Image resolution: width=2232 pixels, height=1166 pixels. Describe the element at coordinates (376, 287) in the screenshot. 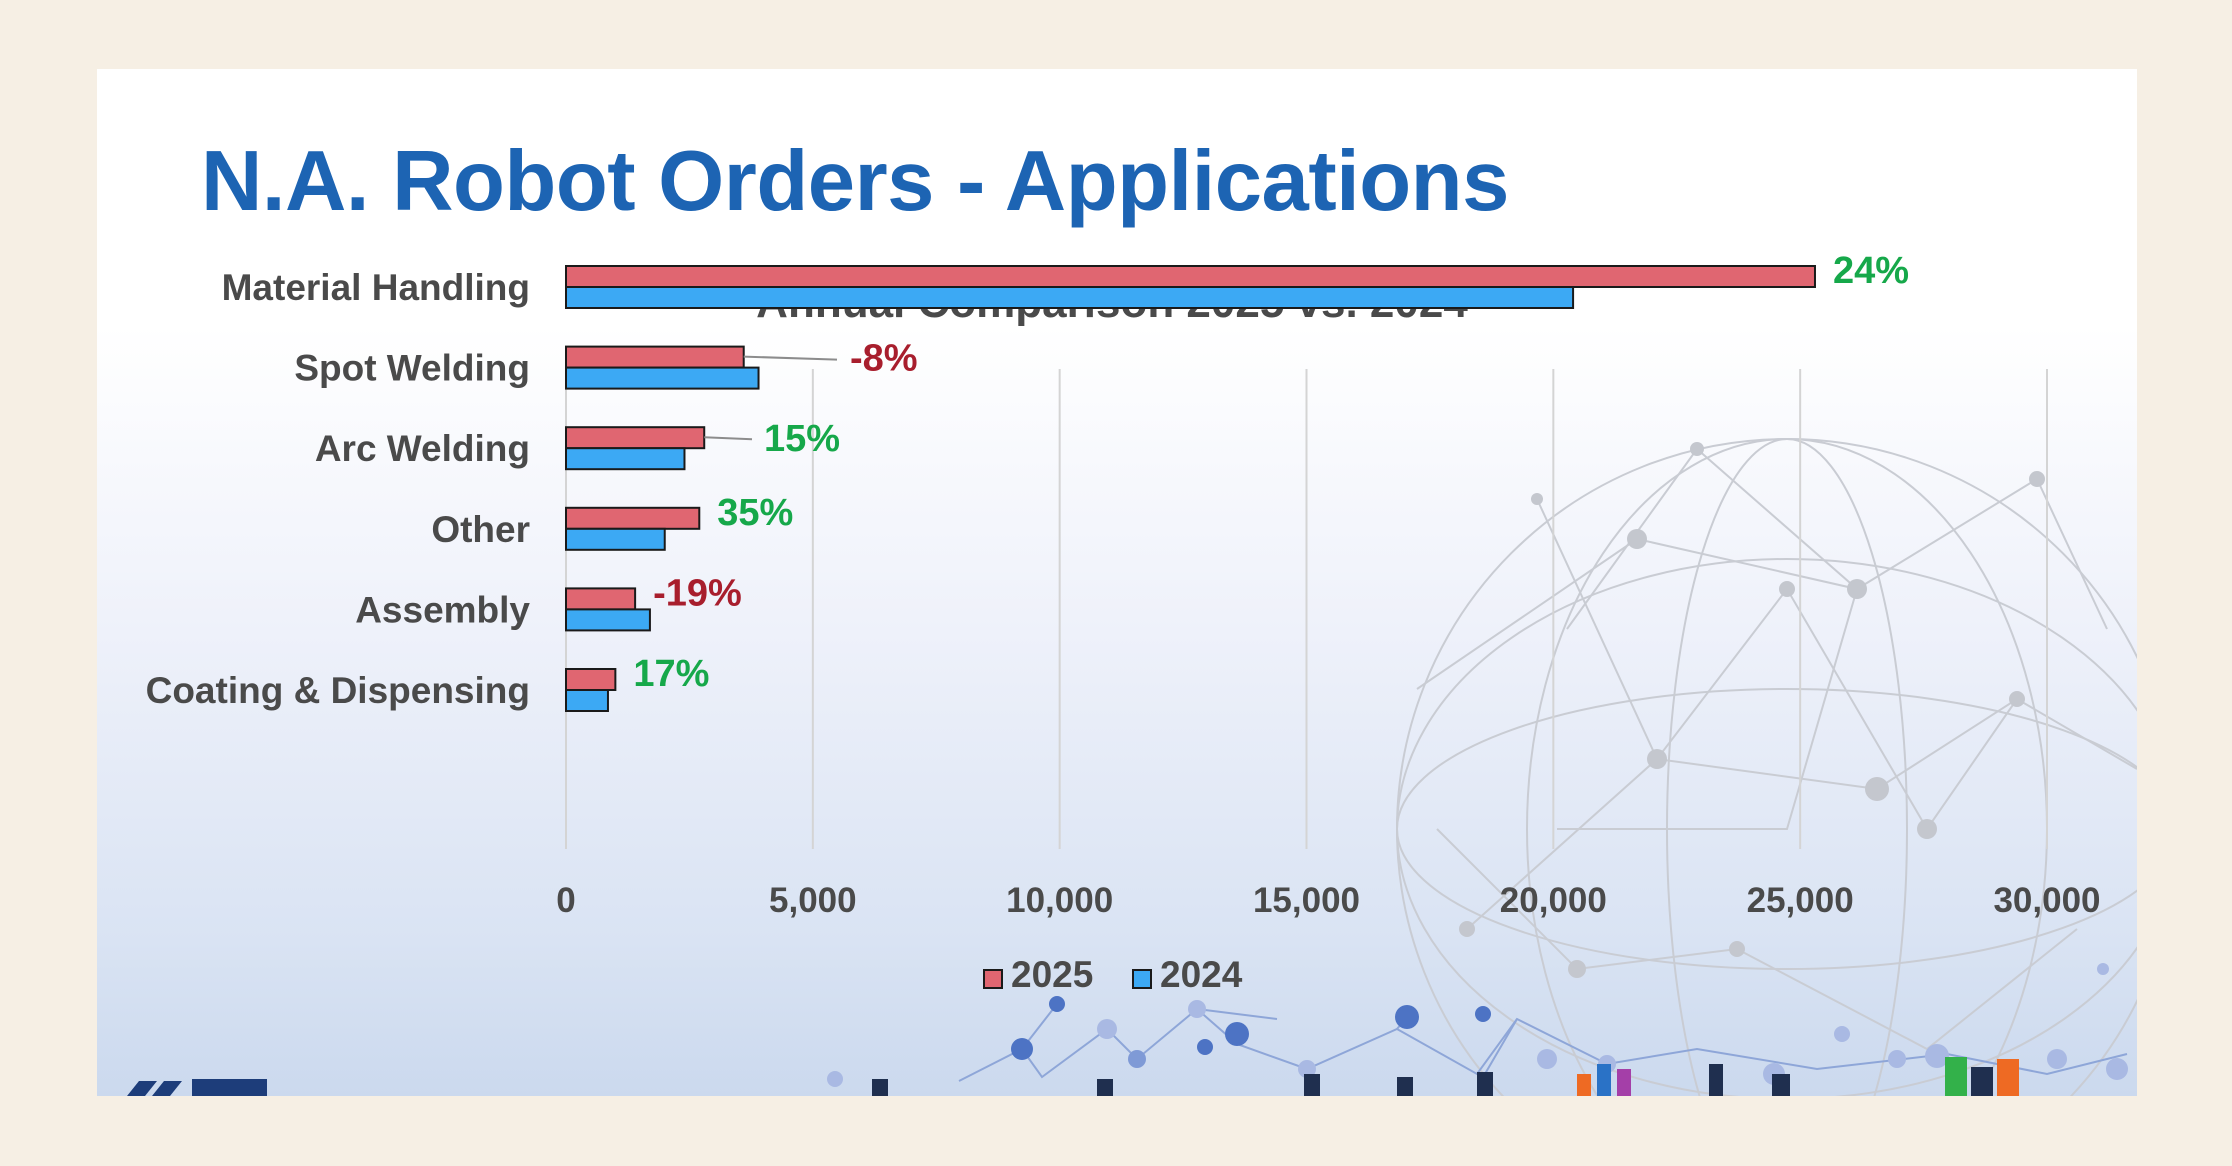

I see `category-label: Material Handling` at that location.